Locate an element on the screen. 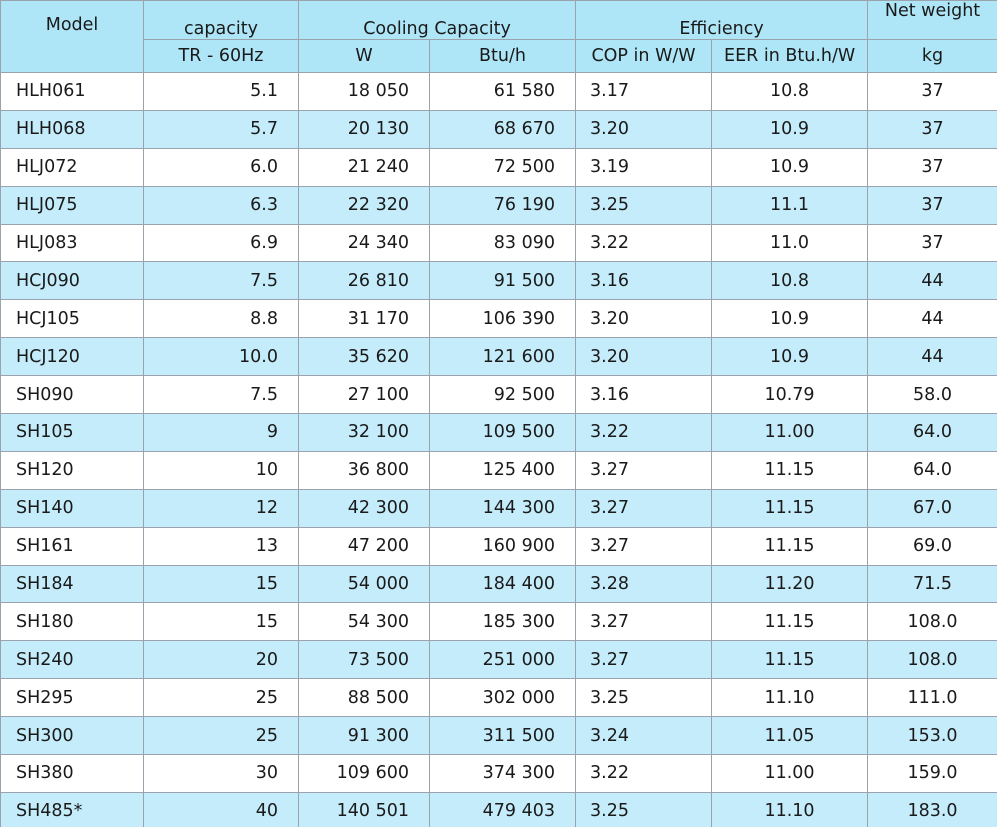 The width and height of the screenshot is (997, 827). table-row: SH380 30 109 600 374 300 3.22 11.00 159.0 is located at coordinates (498, 773).